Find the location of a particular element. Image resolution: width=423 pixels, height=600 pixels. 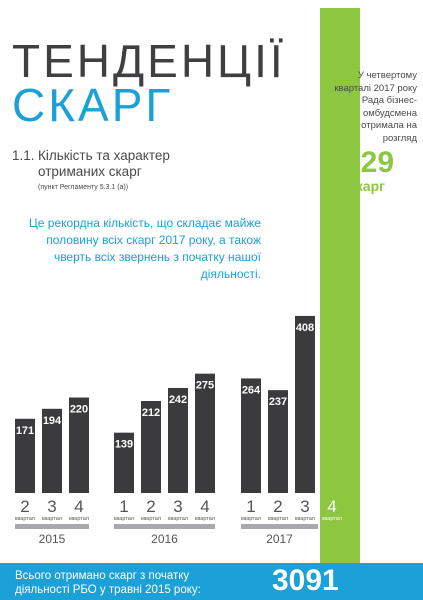

quarter-number-2015-q3: 3 is located at coordinates (51, 506).